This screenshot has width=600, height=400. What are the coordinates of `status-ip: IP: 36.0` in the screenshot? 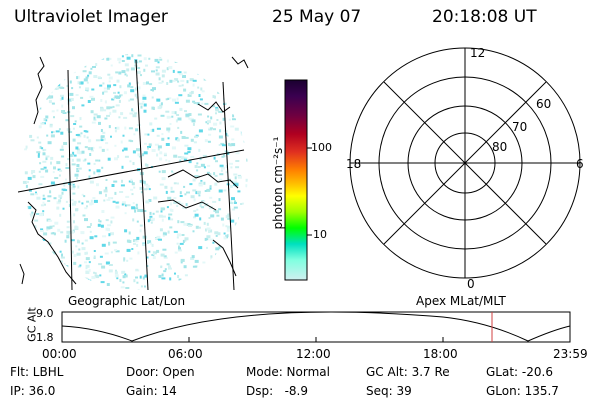 It's located at (33, 391).